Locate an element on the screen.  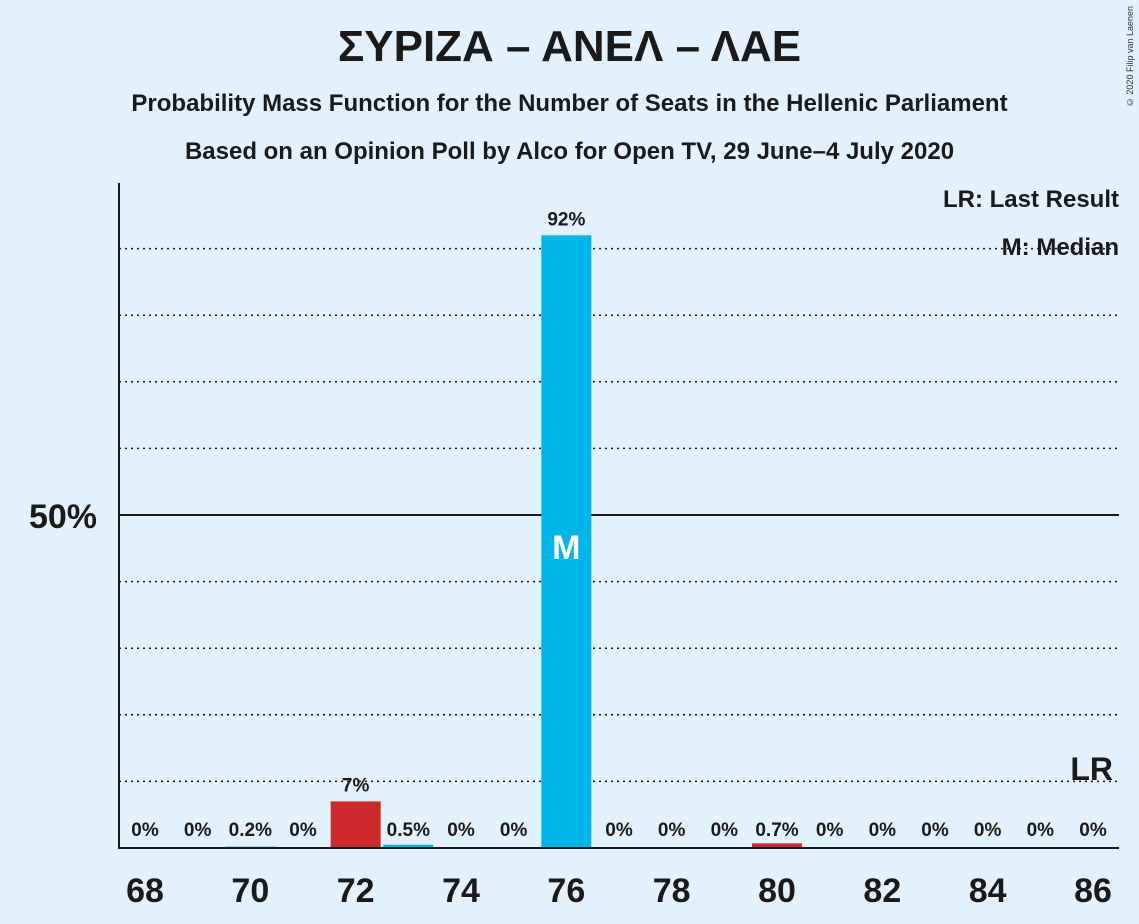
data-label-74: 0% is located at coordinates (461, 830).